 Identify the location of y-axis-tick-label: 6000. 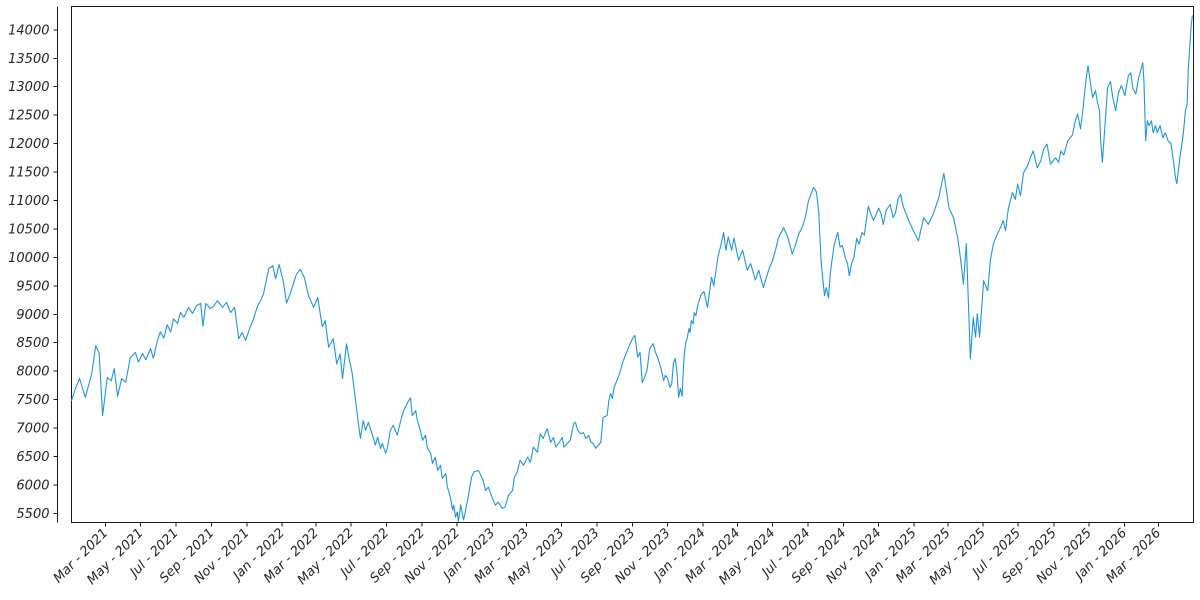
(32, 485).